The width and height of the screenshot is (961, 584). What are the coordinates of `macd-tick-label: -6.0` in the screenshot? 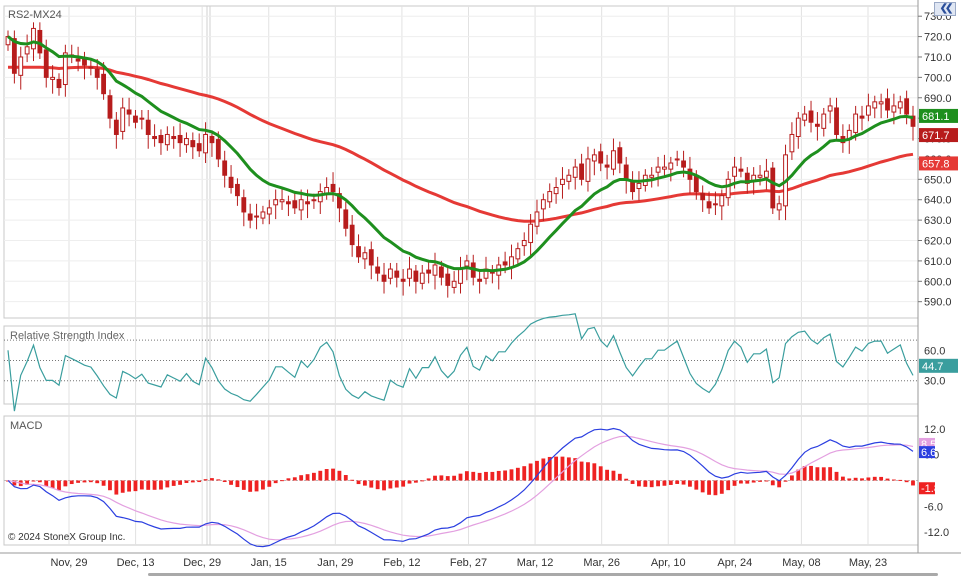 It's located at (933, 507).